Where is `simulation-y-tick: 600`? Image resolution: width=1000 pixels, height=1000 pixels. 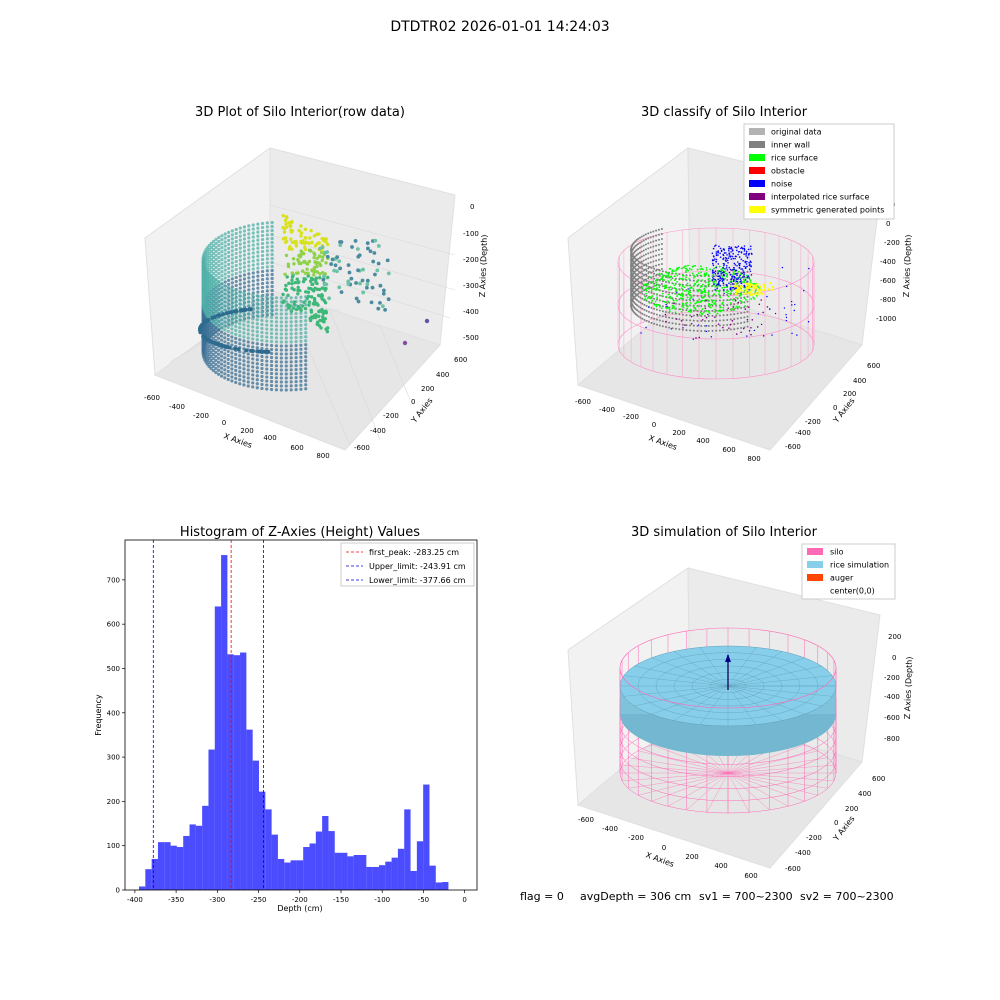 simulation-y-tick: 600 is located at coordinates (878, 779).